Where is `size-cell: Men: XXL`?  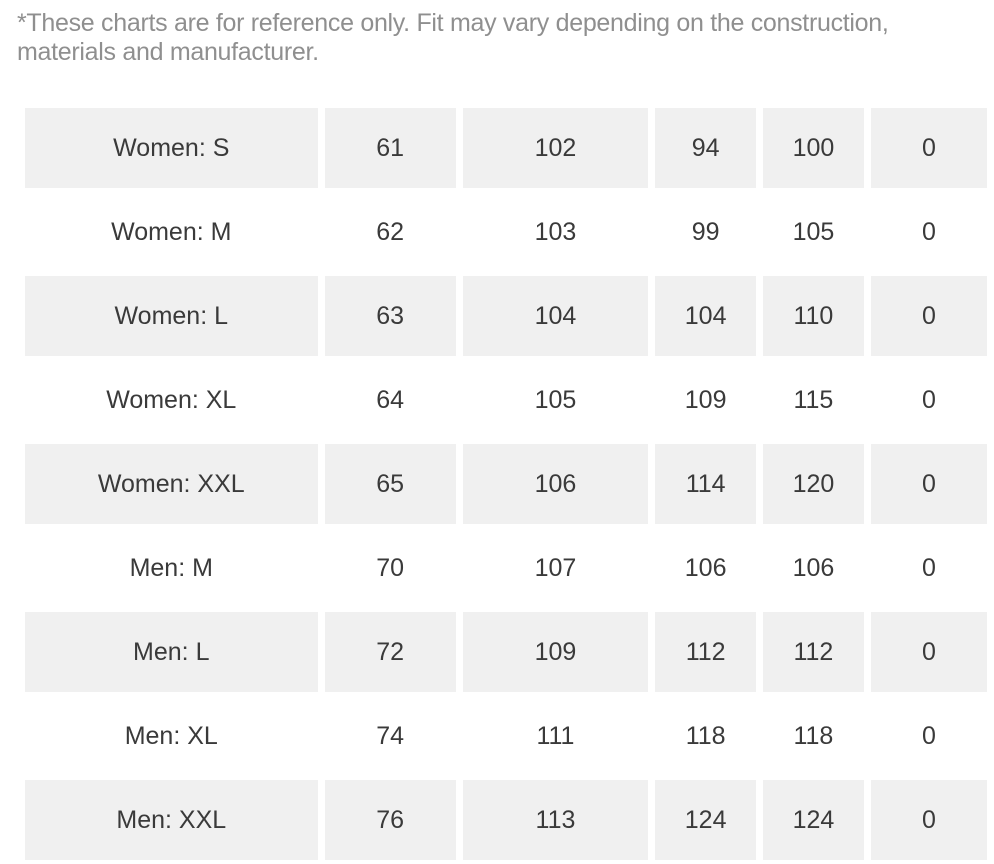
size-cell: Men: XXL is located at coordinates (171, 820).